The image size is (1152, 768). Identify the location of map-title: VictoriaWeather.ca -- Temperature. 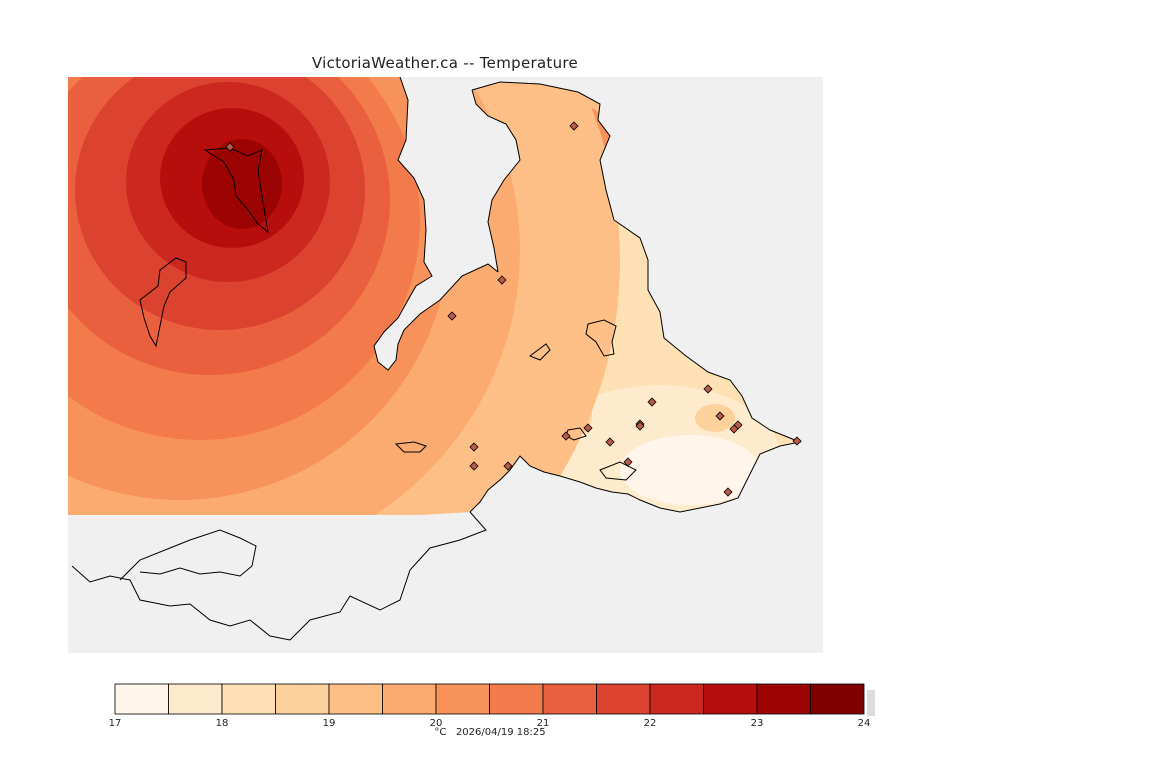
(445, 63).